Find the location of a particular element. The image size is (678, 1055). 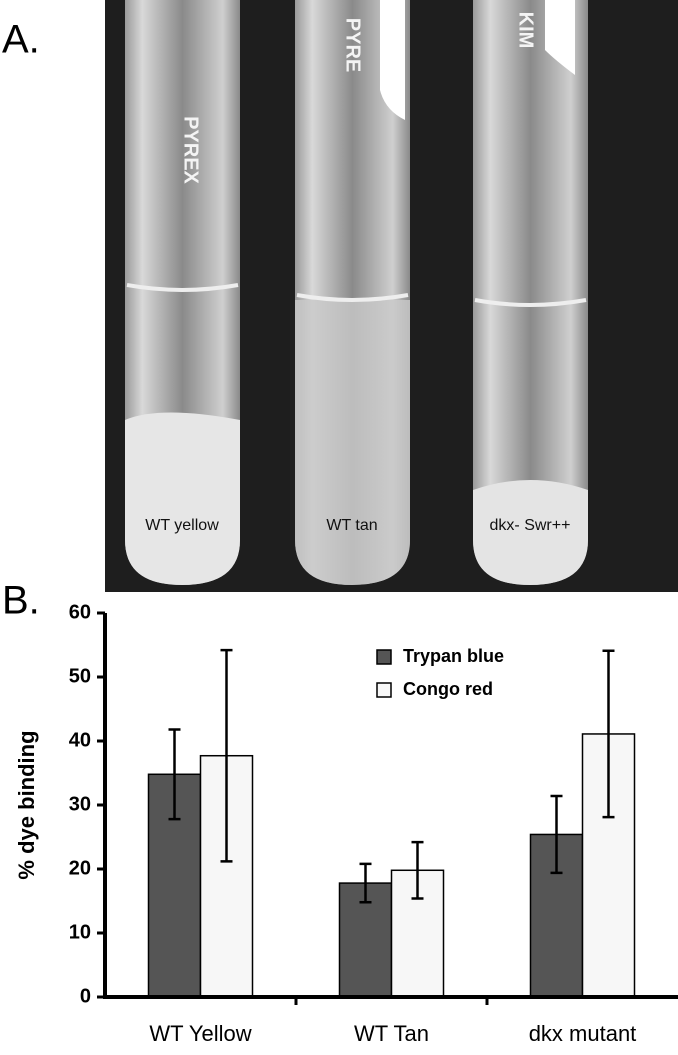

tube-marking: PYRE is located at coordinates (353, 45).